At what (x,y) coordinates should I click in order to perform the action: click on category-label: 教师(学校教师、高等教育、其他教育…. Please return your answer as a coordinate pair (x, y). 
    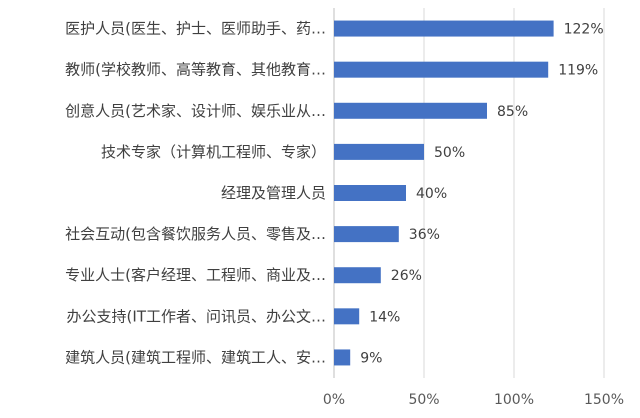
    Looking at the image, I should click on (195, 70).